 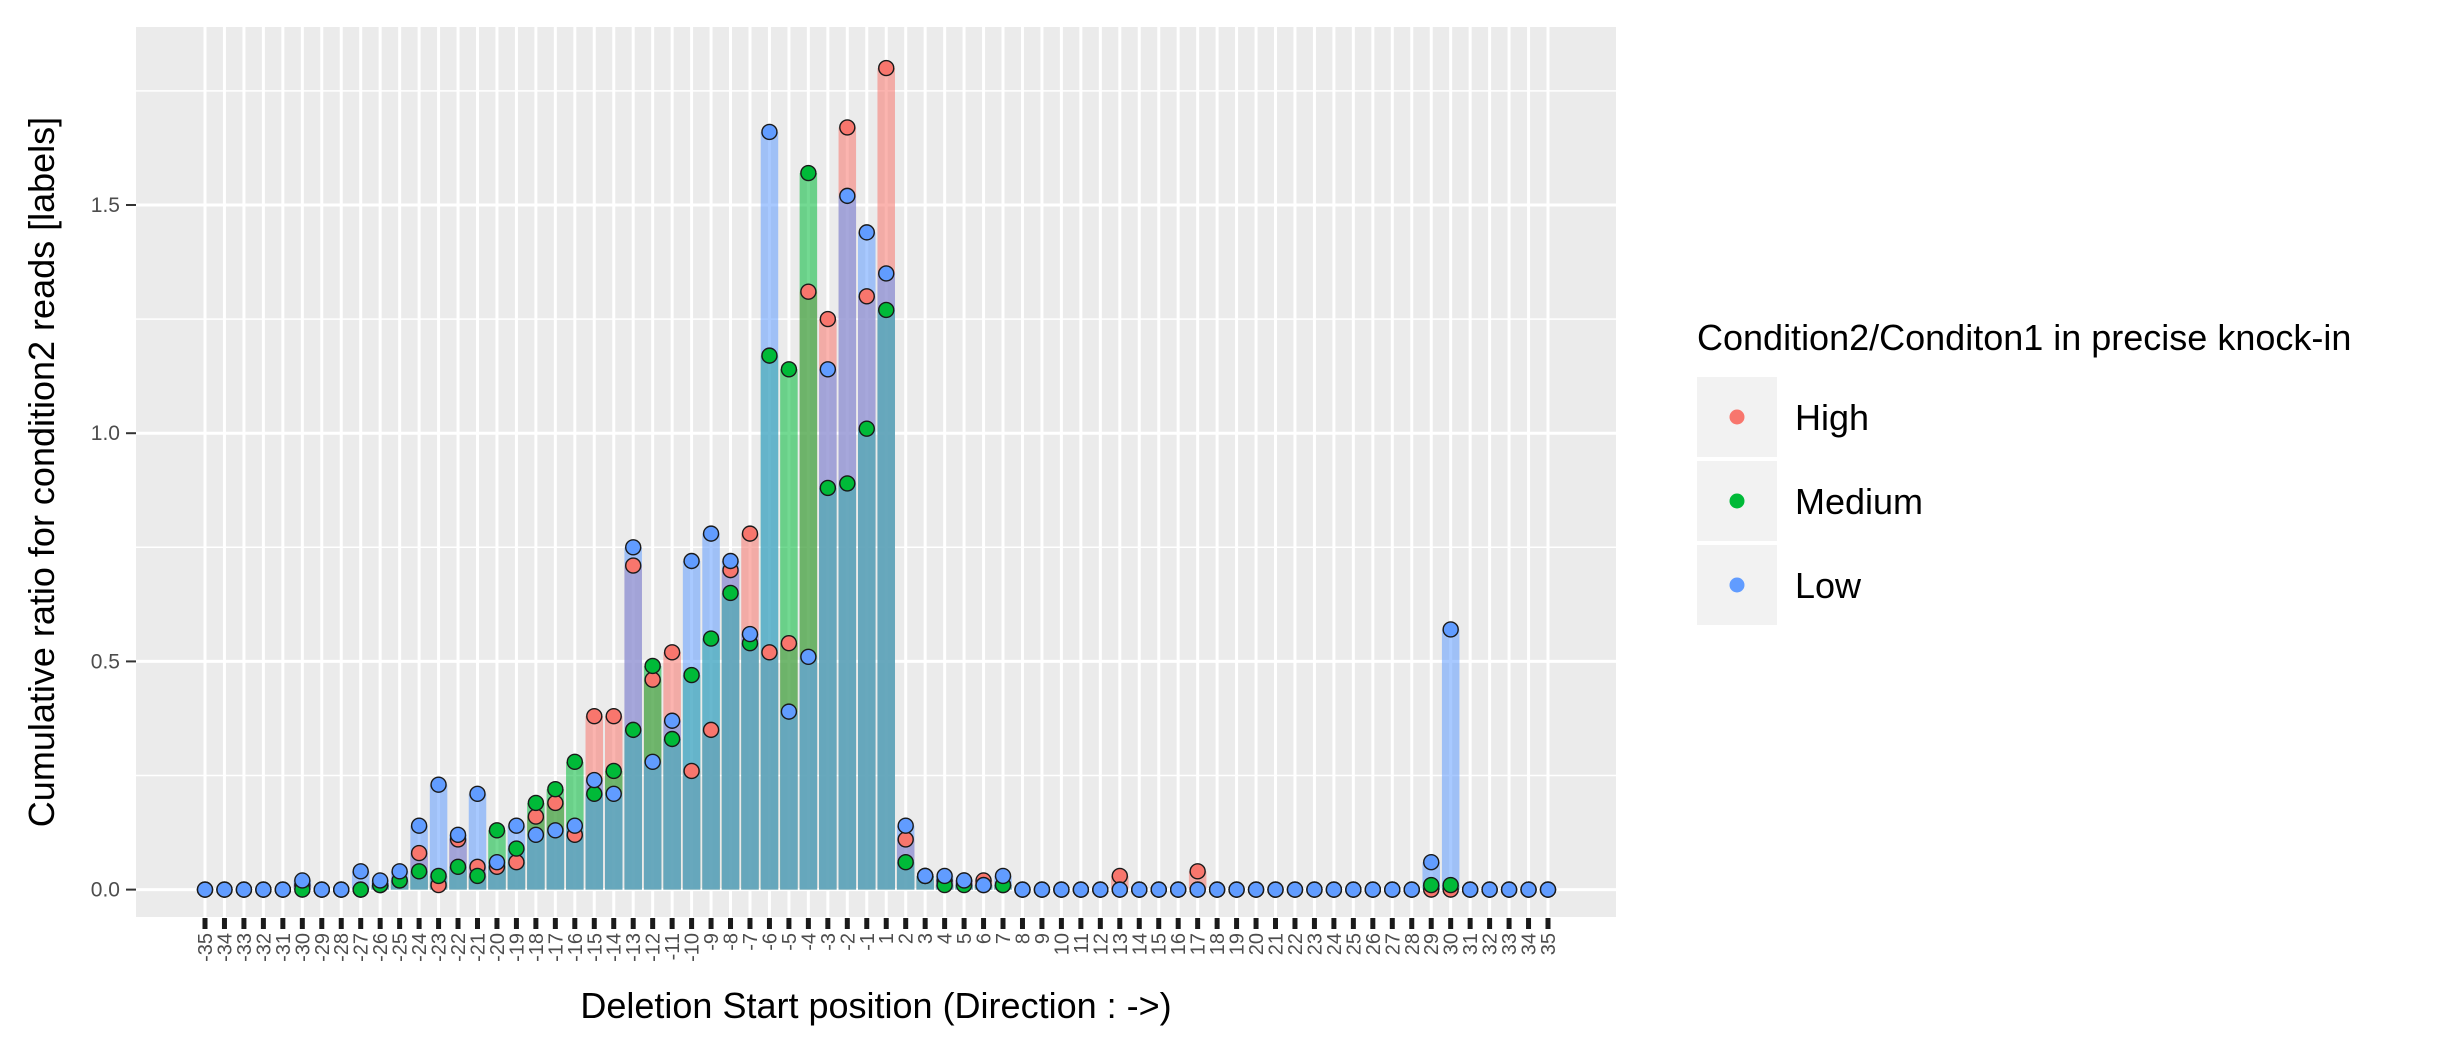 What do you see at coordinates (1491, 944) in the screenshot?
I see `x-tick-label: 32` at bounding box center [1491, 944].